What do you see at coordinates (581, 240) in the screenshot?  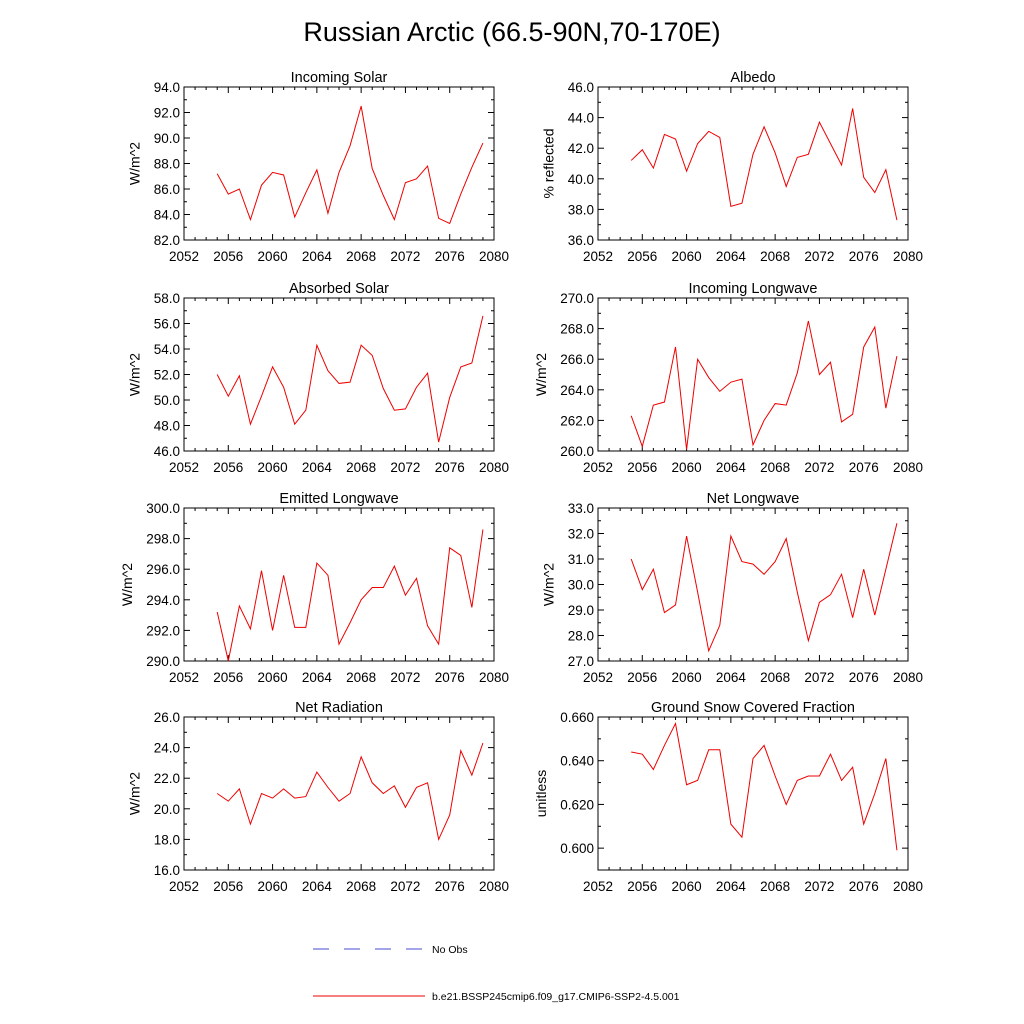 I see `y-tick-label: 36.0` at bounding box center [581, 240].